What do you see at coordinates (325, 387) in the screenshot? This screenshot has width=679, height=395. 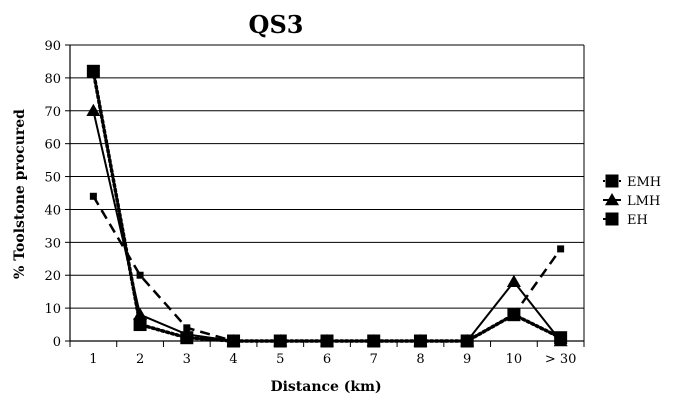 I see `x-axis-title: Distance (km)` at bounding box center [325, 387].